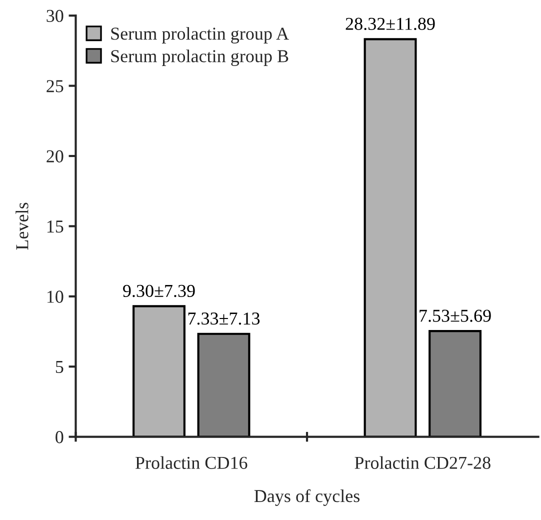  Describe the element at coordinates (422, 462) in the screenshot. I see `x-tick-label: Prolactin CD27-28` at that location.